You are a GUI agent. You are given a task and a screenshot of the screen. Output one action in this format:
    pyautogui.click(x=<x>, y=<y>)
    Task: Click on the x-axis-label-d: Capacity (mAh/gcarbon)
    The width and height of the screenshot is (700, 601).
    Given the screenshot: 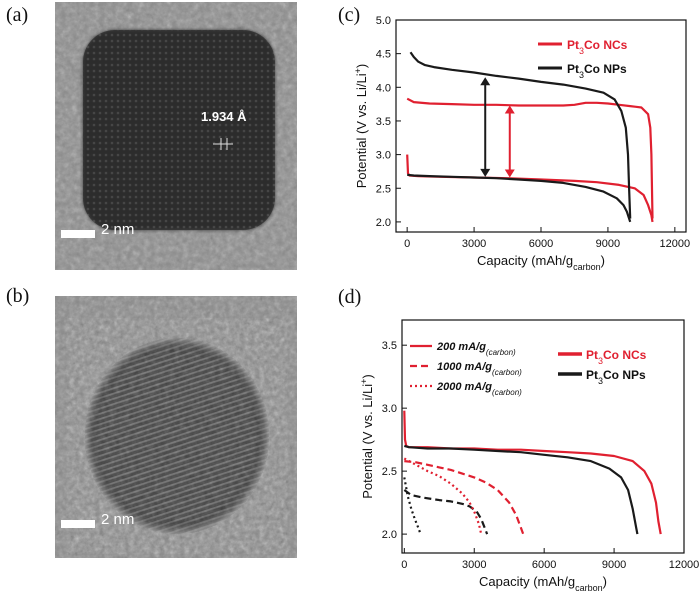 What is the action you would take?
    pyautogui.click(x=543, y=583)
    